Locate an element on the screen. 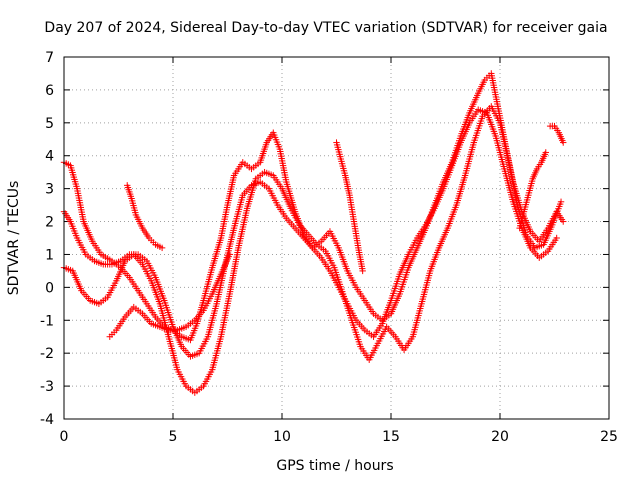  y-tick-label: 4 is located at coordinates (49, 157).